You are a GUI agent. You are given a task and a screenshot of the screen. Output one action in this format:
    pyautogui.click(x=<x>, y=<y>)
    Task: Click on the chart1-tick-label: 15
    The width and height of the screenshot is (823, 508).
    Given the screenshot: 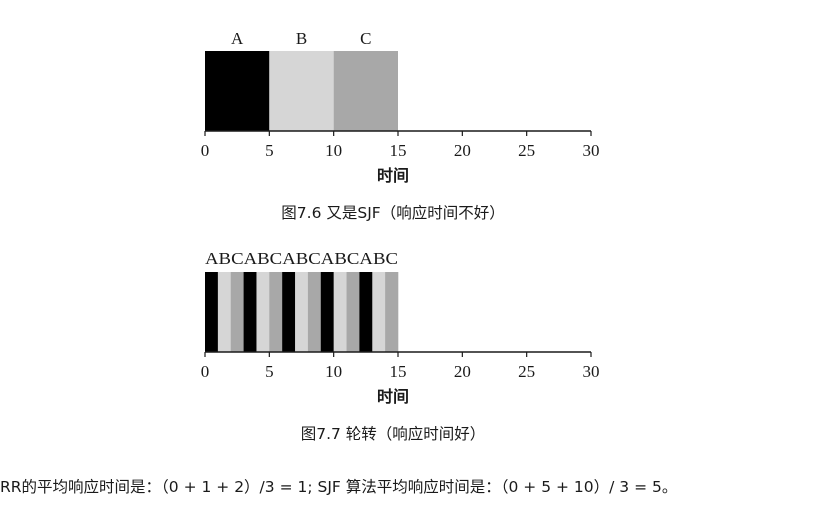 What is the action you would take?
    pyautogui.click(x=398, y=150)
    